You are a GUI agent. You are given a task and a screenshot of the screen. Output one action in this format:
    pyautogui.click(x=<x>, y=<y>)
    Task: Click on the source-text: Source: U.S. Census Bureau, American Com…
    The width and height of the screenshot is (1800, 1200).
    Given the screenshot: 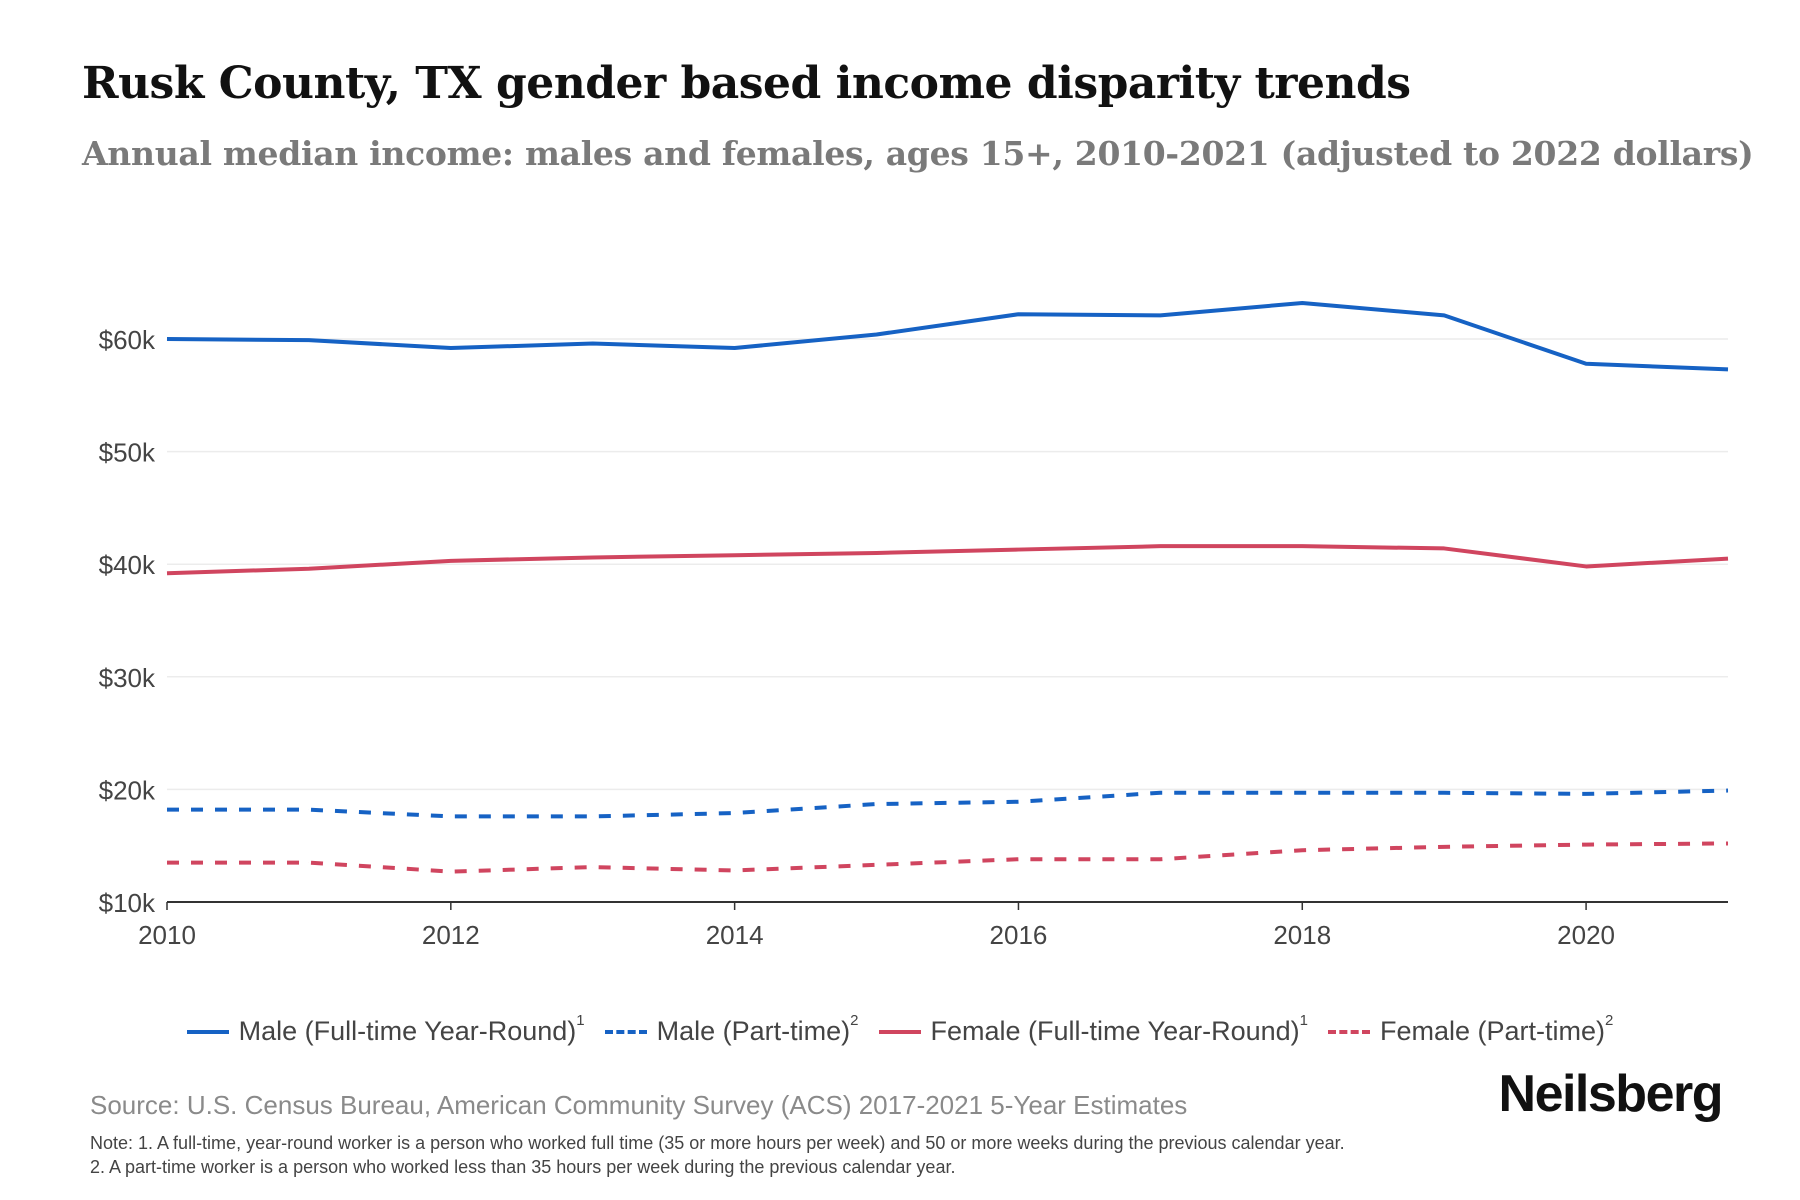 What is the action you would take?
    pyautogui.click(x=639, y=1105)
    